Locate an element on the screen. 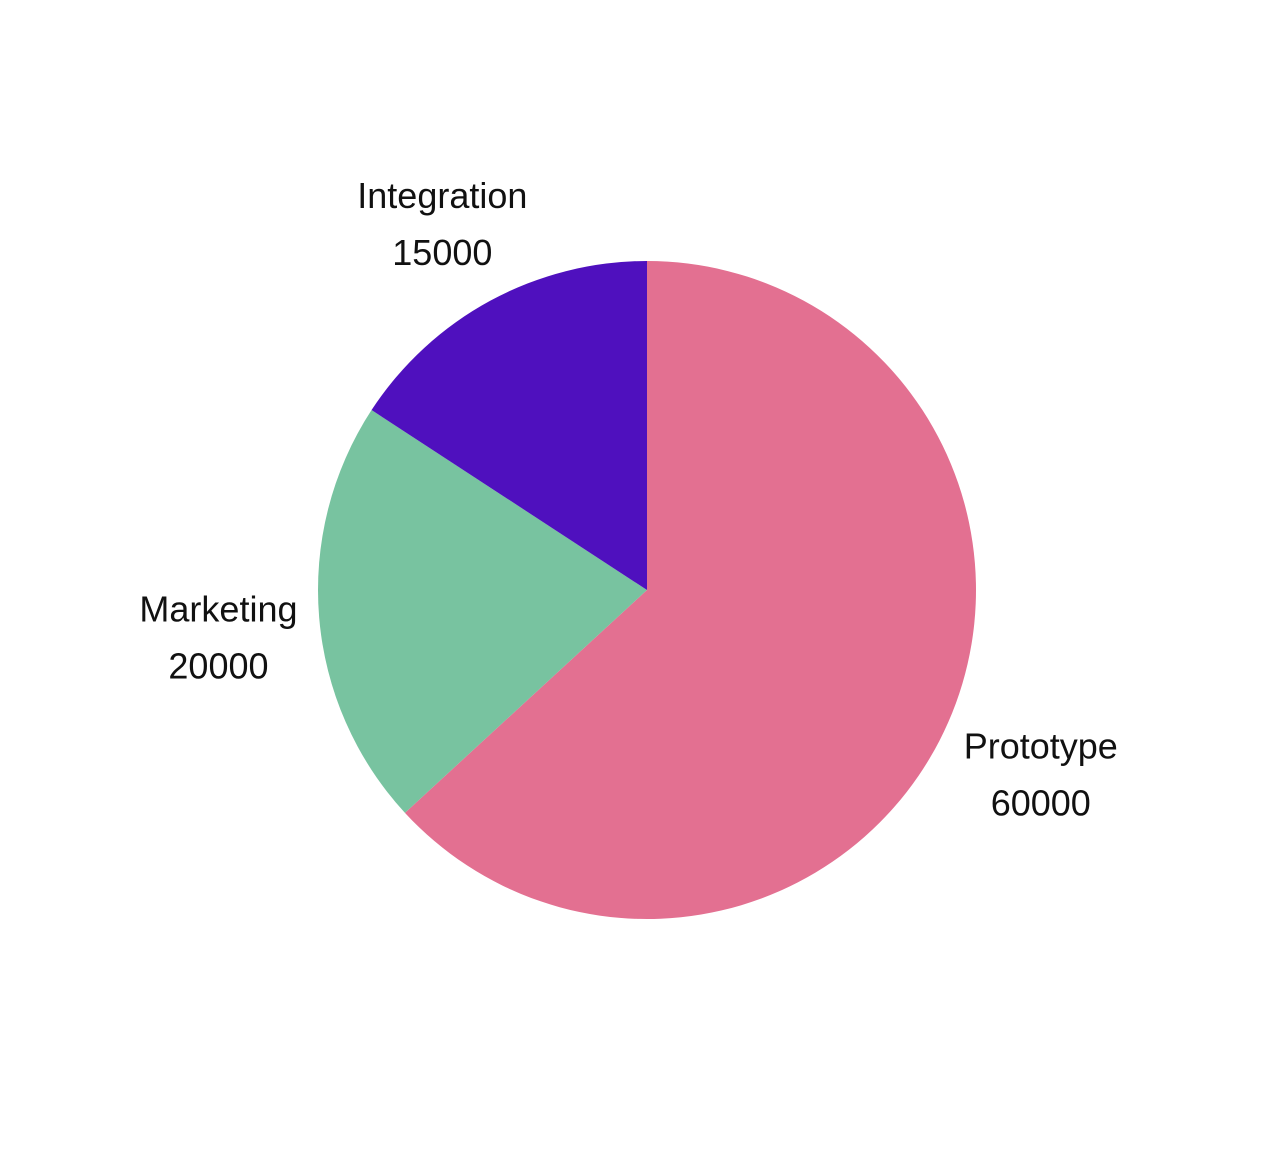 This screenshot has width=1264, height=1160. slice-label-prototype: Prototype is located at coordinates (1041, 746).